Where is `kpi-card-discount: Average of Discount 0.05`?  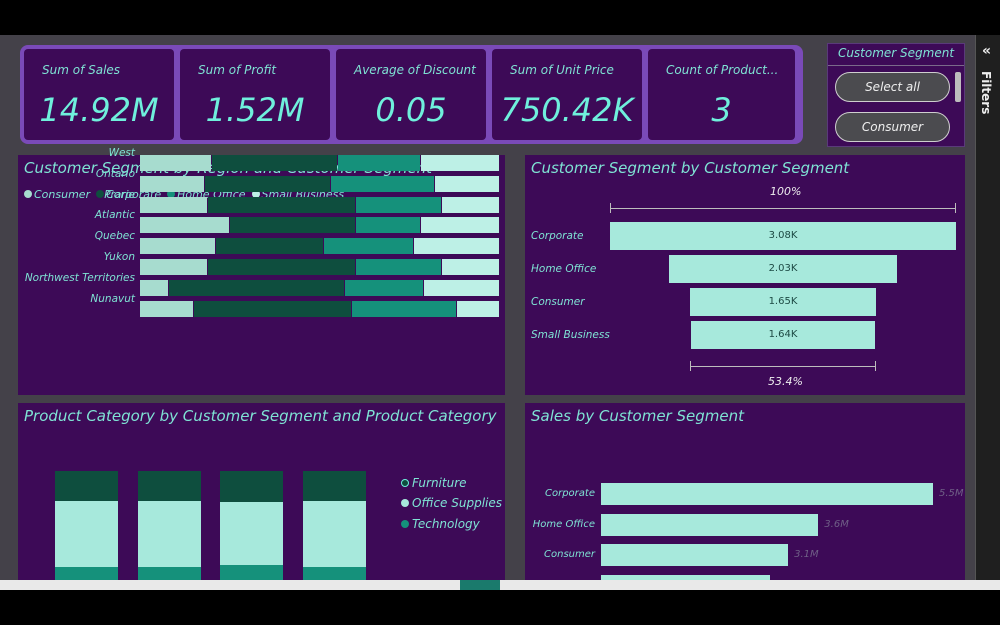
kpi-card-discount: Average of Discount 0.05 is located at coordinates (411, 94).